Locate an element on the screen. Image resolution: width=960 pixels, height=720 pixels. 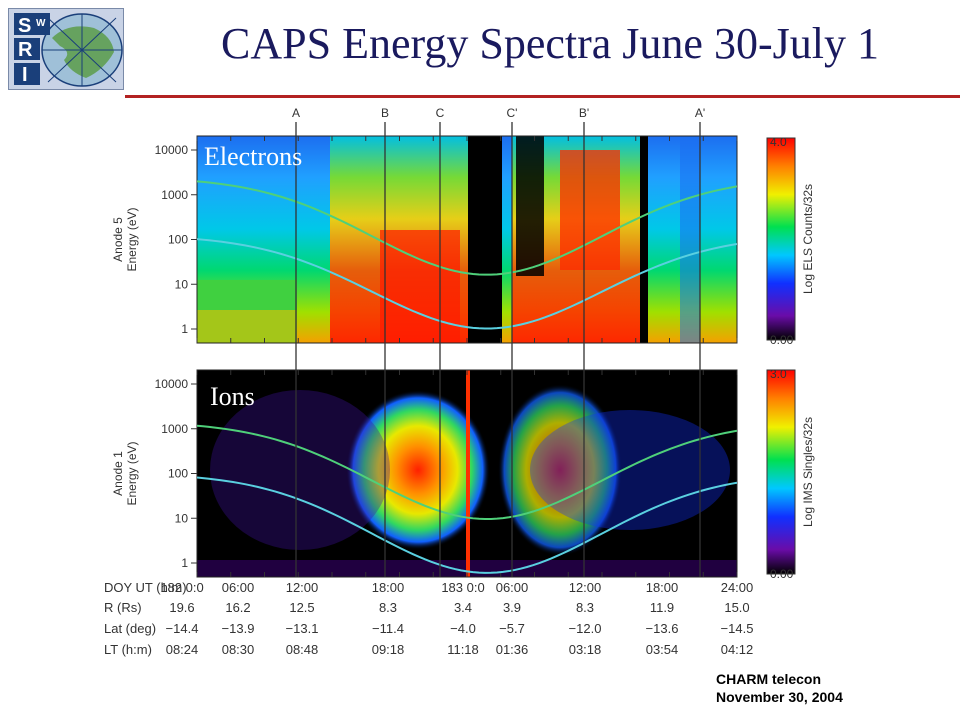
swri-logo: S W R I is located at coordinates (66, 49).